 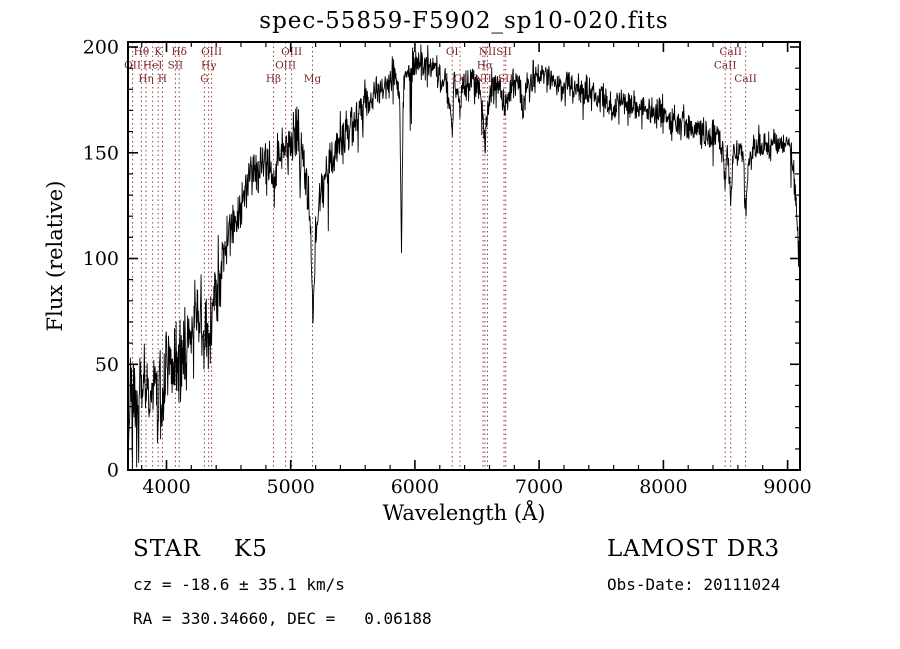 I want to click on spectral-line-label: Hβ, so click(x=273, y=79).